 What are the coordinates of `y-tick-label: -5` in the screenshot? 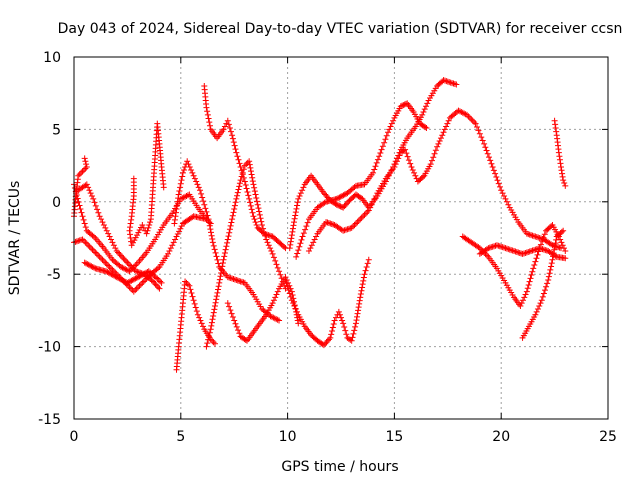 It's located at (54, 275).